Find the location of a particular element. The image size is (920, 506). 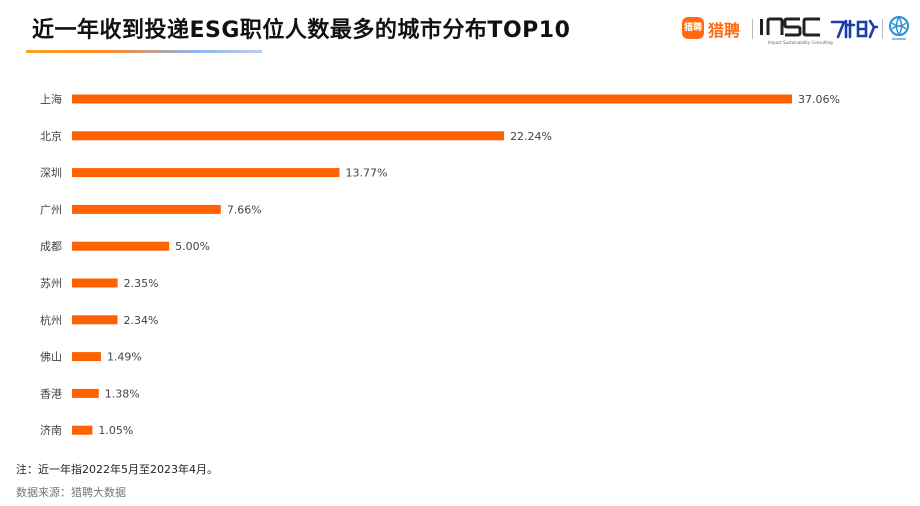

category-label: 杭州 is located at coordinates (51, 320).